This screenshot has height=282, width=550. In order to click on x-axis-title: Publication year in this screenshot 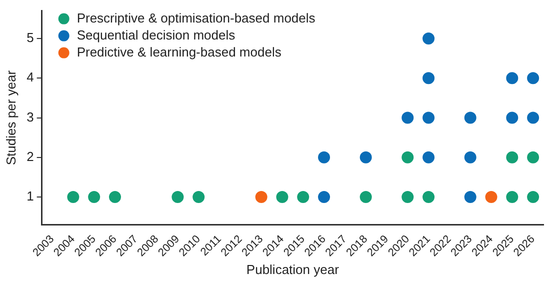, I will do `click(293, 269)`.